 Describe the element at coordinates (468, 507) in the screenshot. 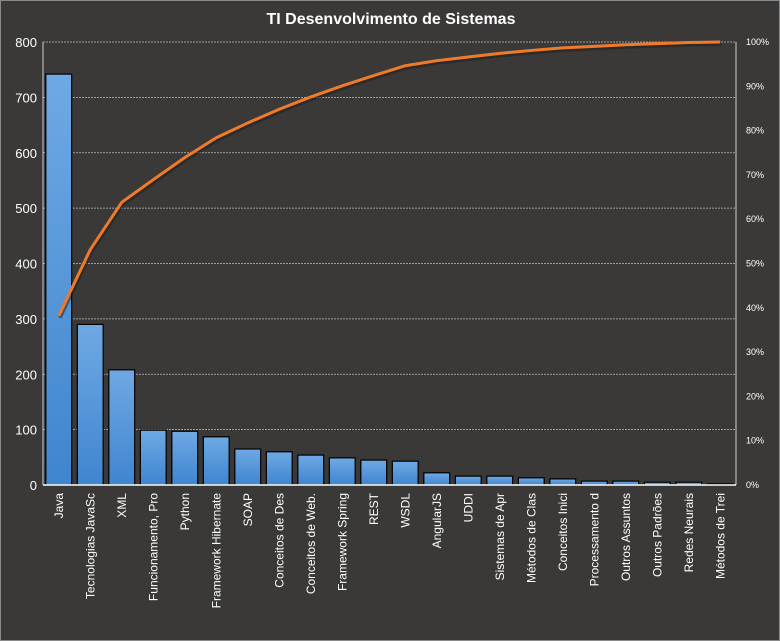

I see `x-tick-label: UDDI` at that location.